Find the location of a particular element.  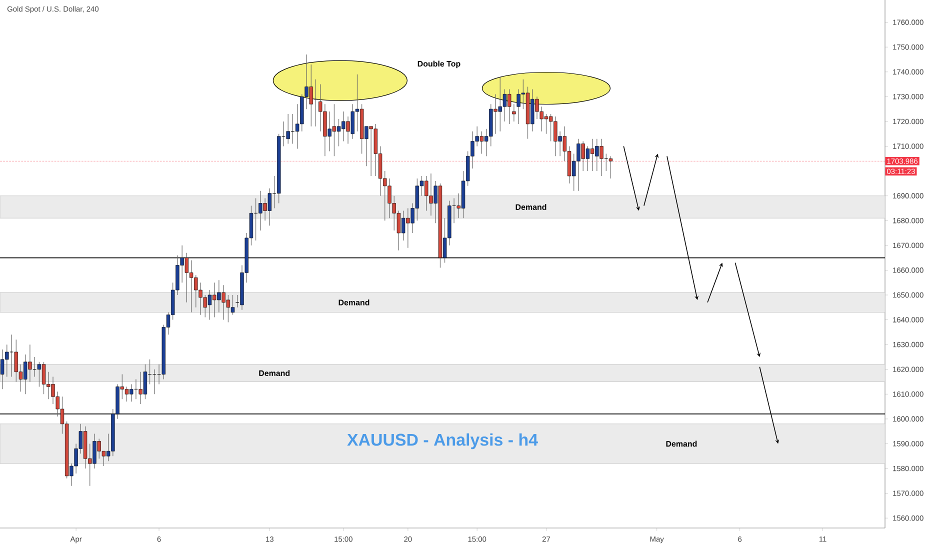

annotation: XAUUSD - Analysis - h4 is located at coordinates (442, 441).